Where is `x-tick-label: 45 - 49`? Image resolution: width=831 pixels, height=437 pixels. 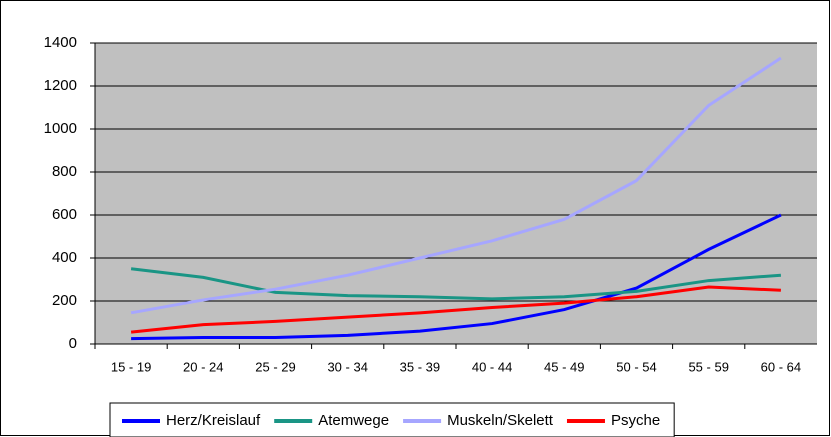 x-tick-label: 45 - 49 is located at coordinates (564, 366).